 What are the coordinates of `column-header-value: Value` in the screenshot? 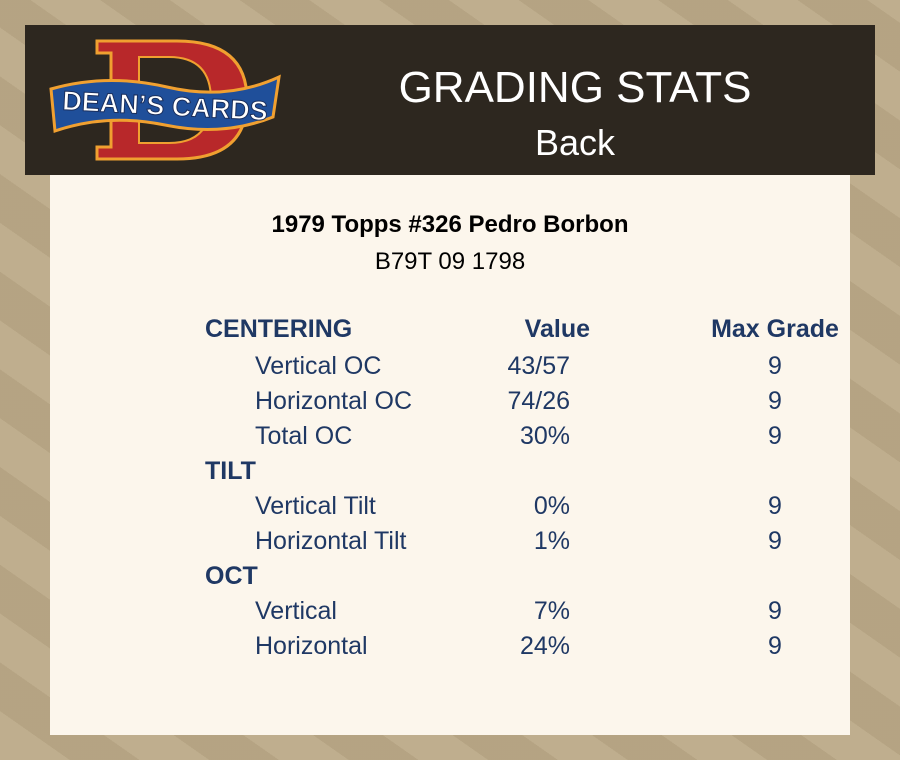 It's located at (557, 329).